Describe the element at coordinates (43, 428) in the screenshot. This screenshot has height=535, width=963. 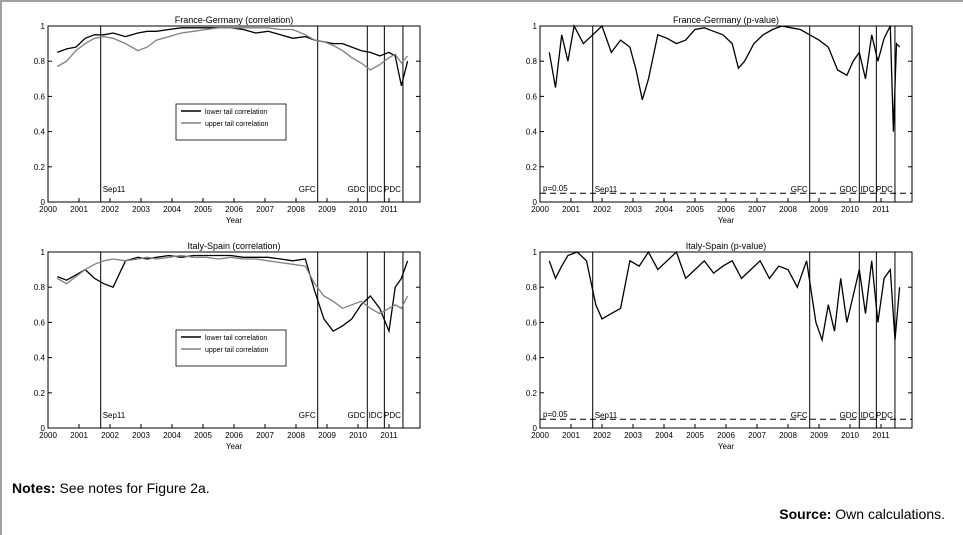
I see `y-tick-label: 0` at that location.